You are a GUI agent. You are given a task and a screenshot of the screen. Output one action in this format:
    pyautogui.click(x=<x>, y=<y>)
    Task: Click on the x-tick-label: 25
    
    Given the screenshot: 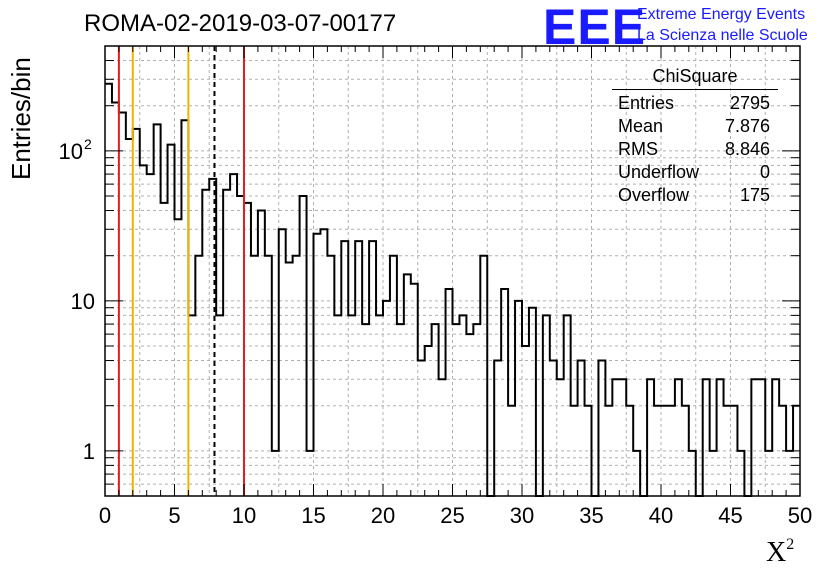 What is the action you would take?
    pyautogui.click(x=452, y=515)
    